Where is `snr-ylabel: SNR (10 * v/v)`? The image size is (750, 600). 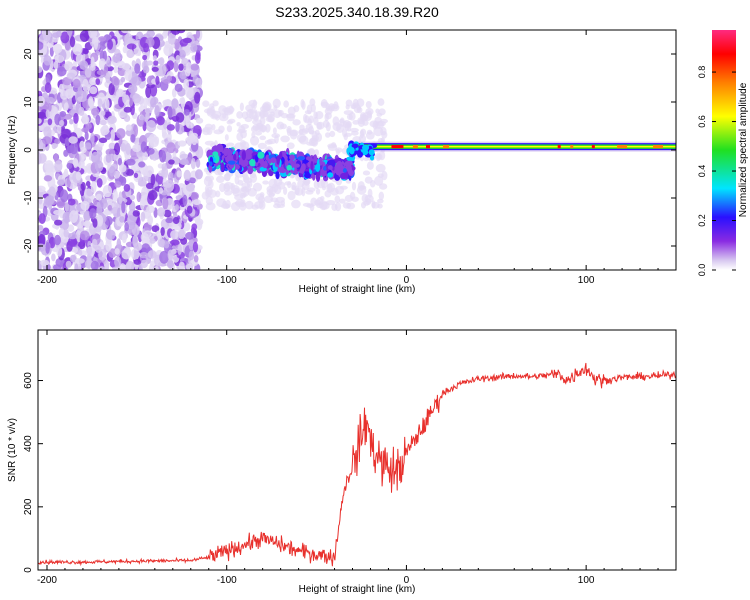
snr-ylabel: SNR (10 * v/v) is located at coordinates (12, 450).